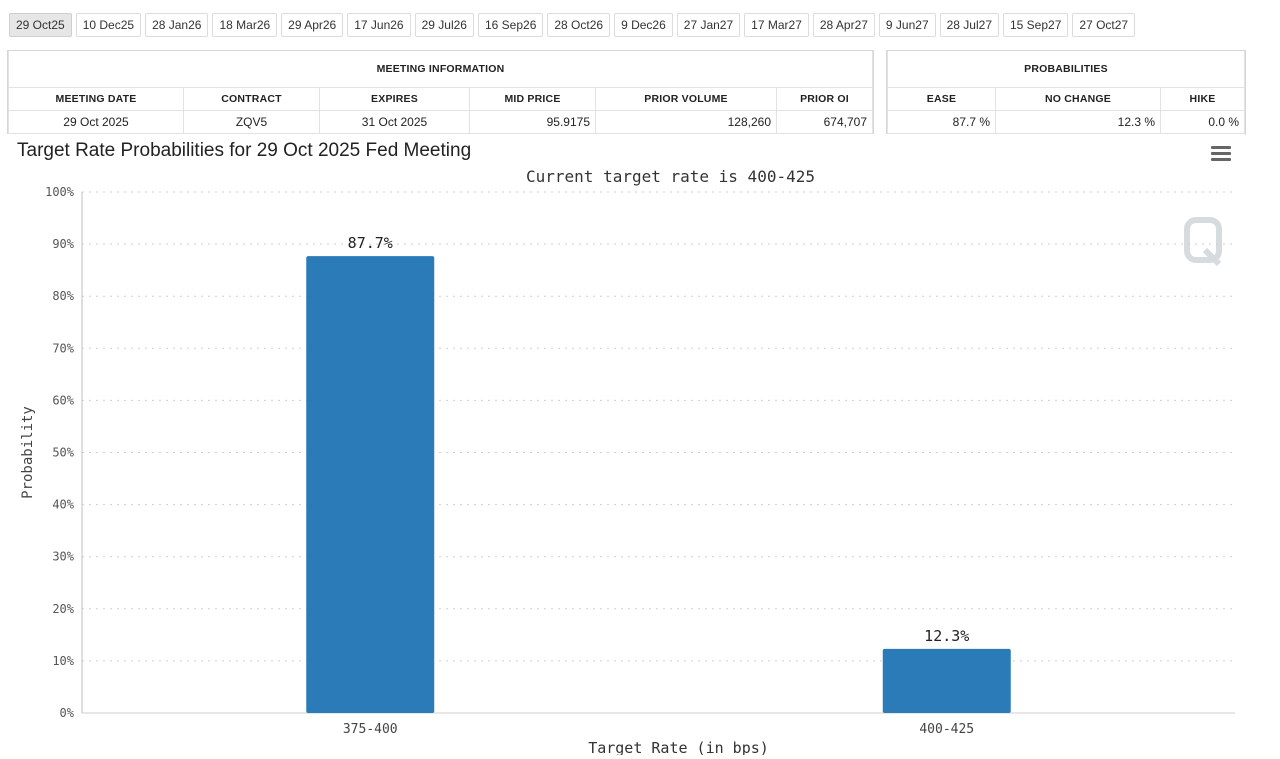  Describe the element at coordinates (370, 729) in the screenshot. I see `x-tick-label: 375-400` at that location.